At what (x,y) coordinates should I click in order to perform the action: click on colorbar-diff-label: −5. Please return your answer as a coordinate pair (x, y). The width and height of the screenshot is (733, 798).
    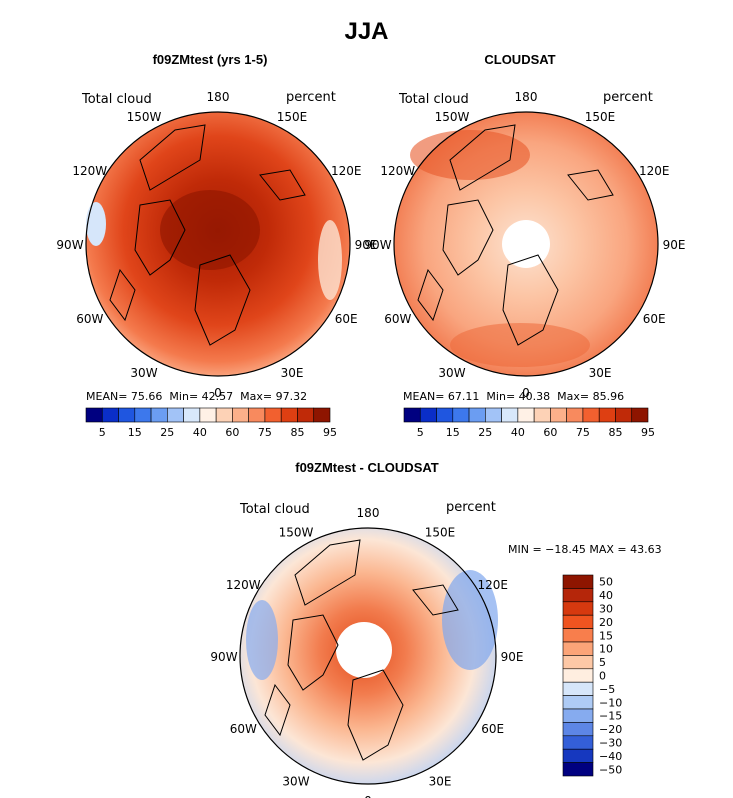
    Looking at the image, I should click on (607, 689).